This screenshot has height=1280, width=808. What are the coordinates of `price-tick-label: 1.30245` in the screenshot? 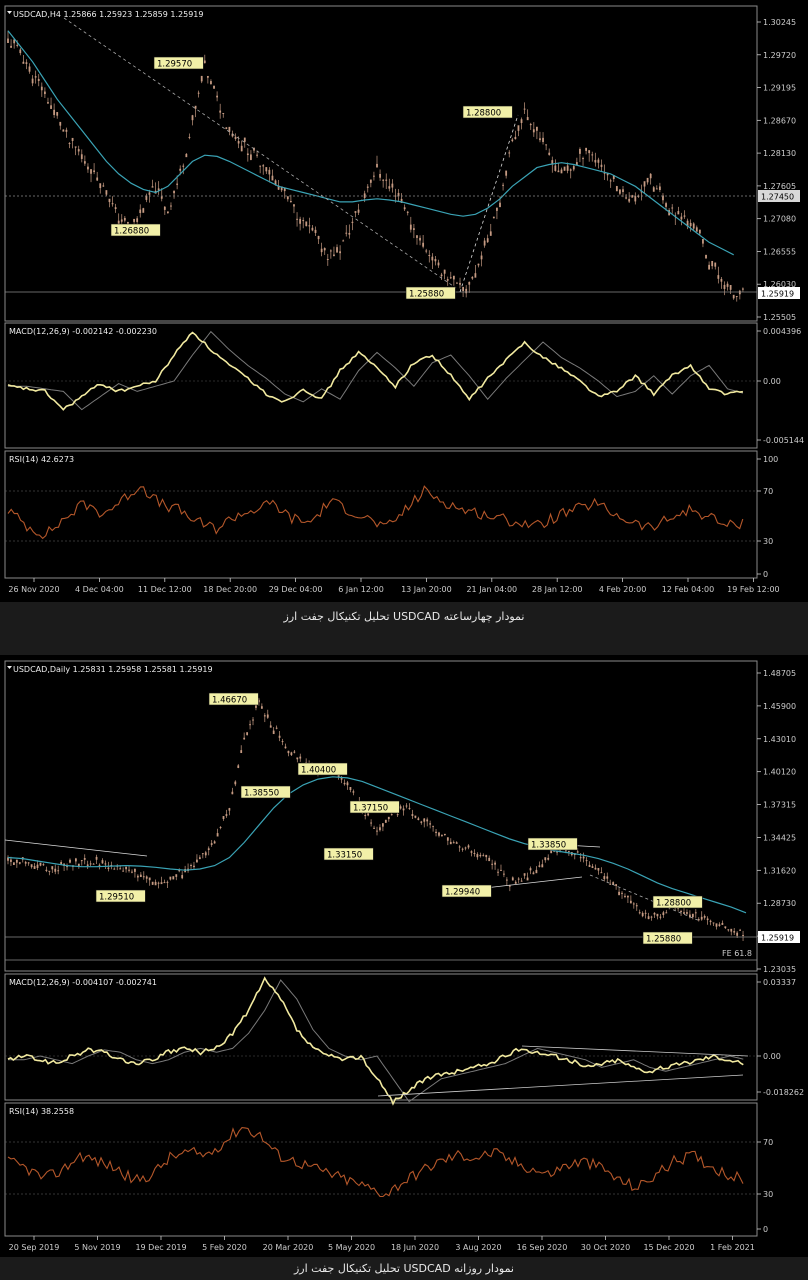 It's located at (779, 22).